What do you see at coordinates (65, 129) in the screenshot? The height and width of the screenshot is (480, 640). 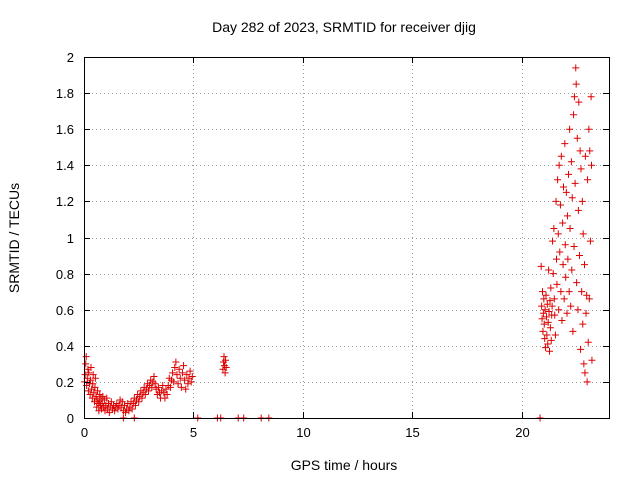 I see `y-tick-label: 1.6` at bounding box center [65, 129].